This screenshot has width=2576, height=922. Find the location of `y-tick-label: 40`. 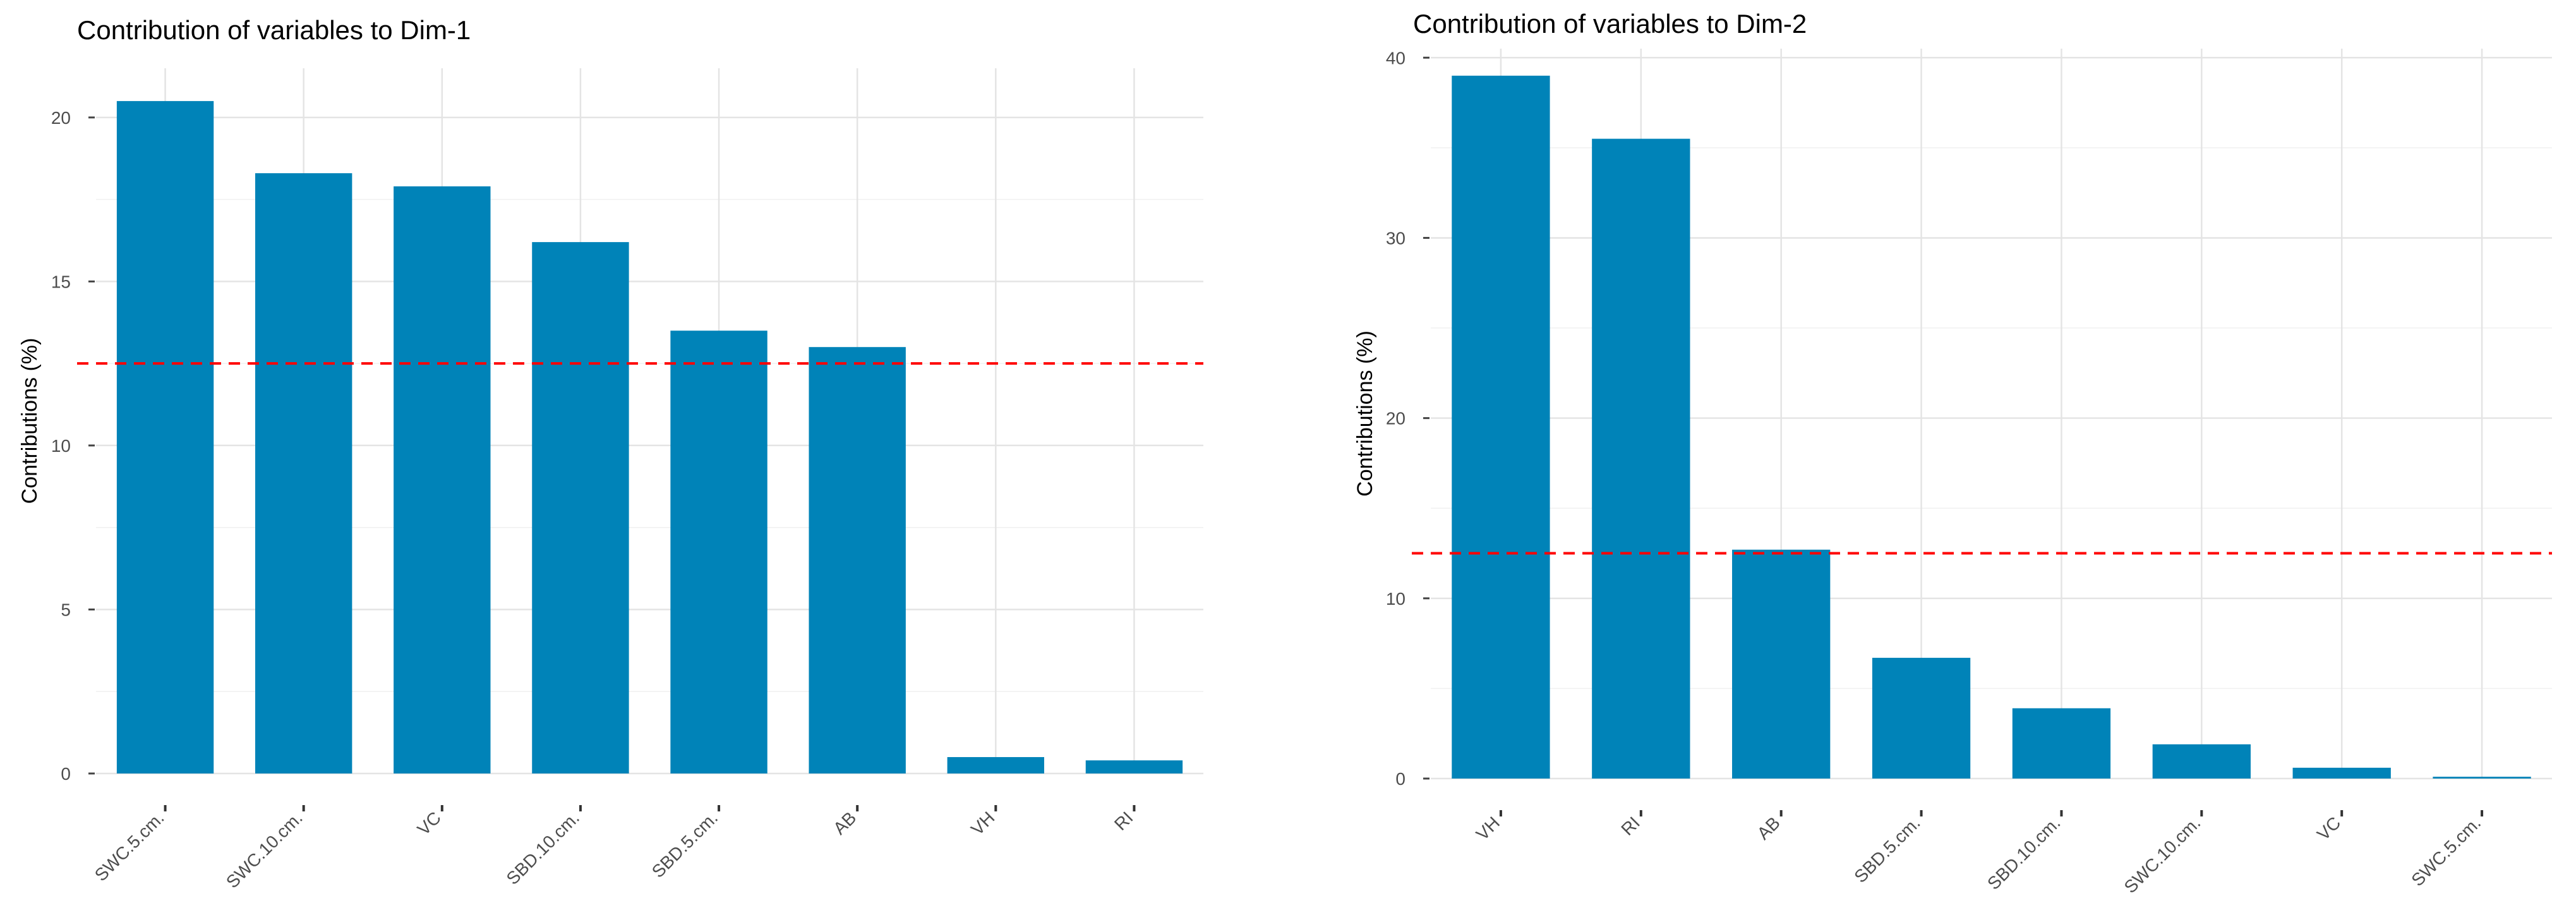

y-tick-label: 40 is located at coordinates (1395, 58).